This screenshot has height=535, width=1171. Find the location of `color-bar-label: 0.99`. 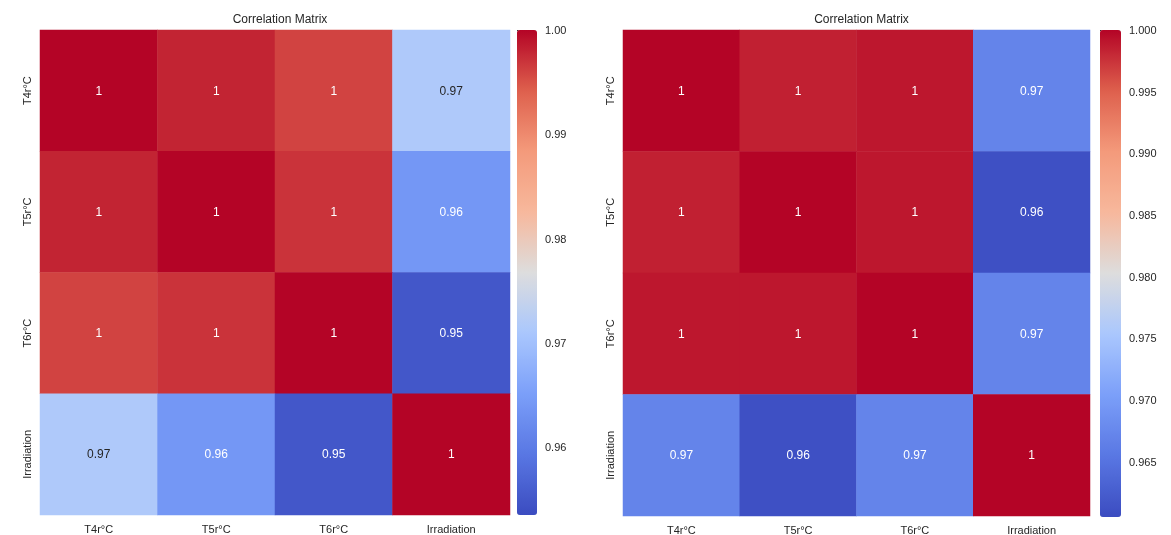

color-bar-label: 0.99 is located at coordinates (556, 134).